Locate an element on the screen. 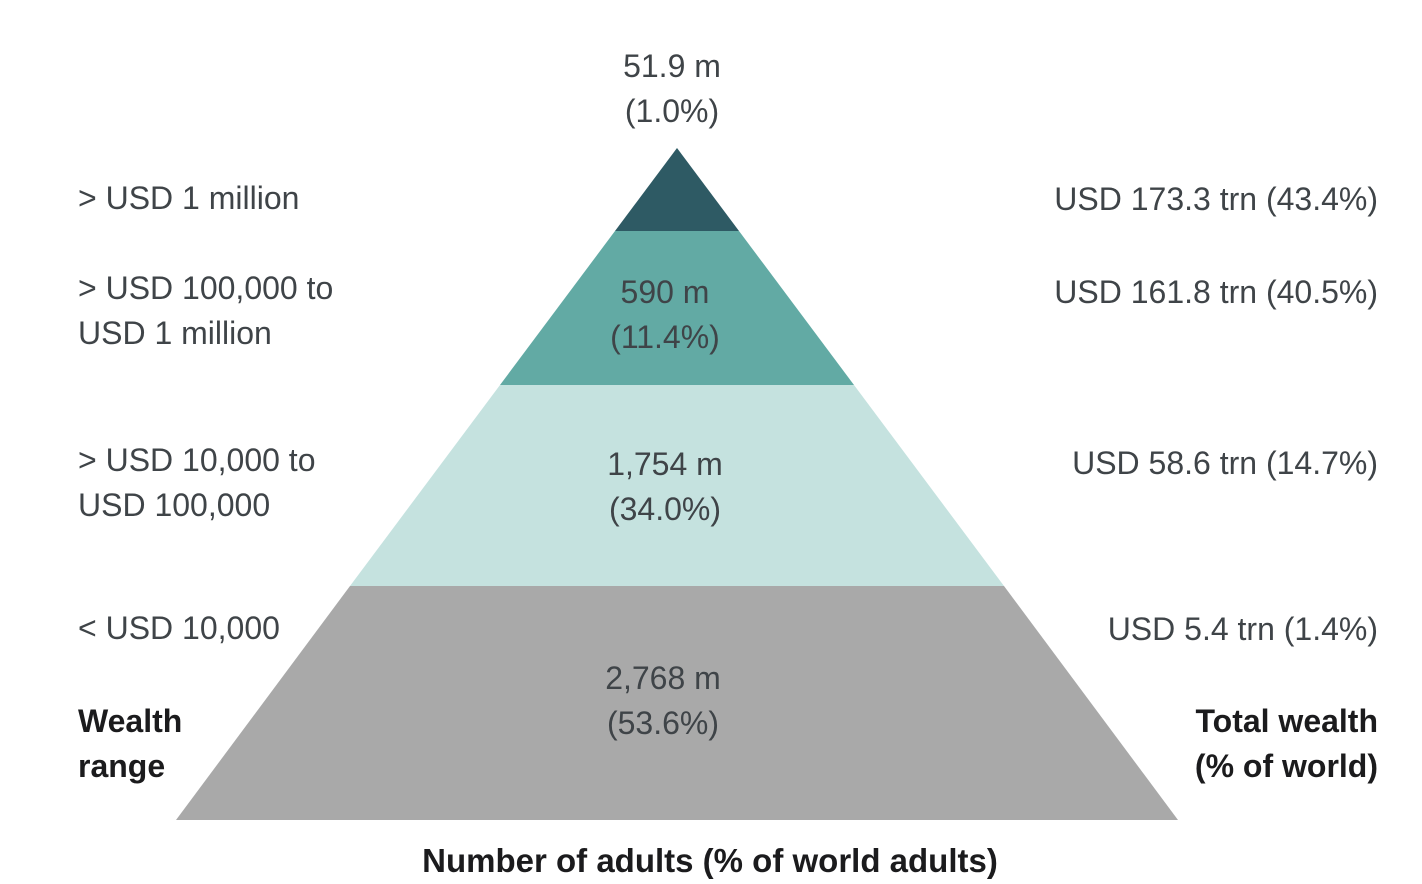 This screenshot has height=884, width=1422. pyramid-tier-10k-100k is located at coordinates (677, 485).